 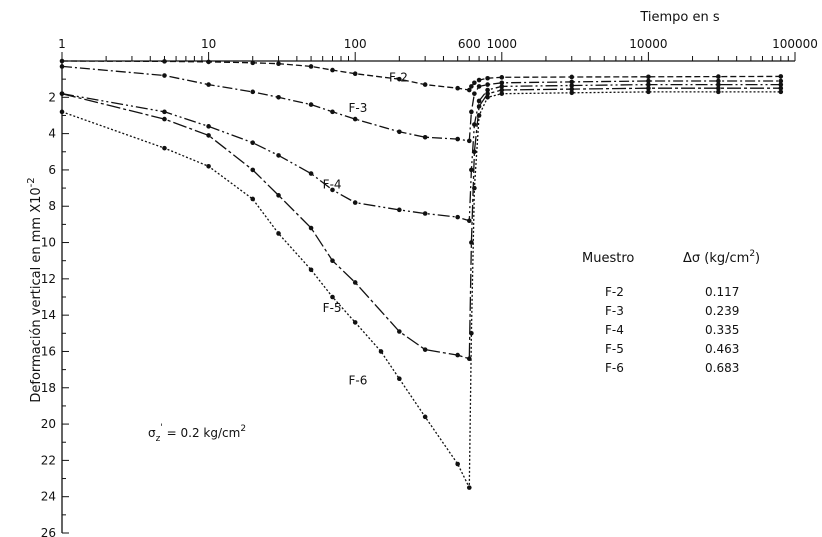 I want to click on legend-sample-name: F-3, so click(x=614, y=311).